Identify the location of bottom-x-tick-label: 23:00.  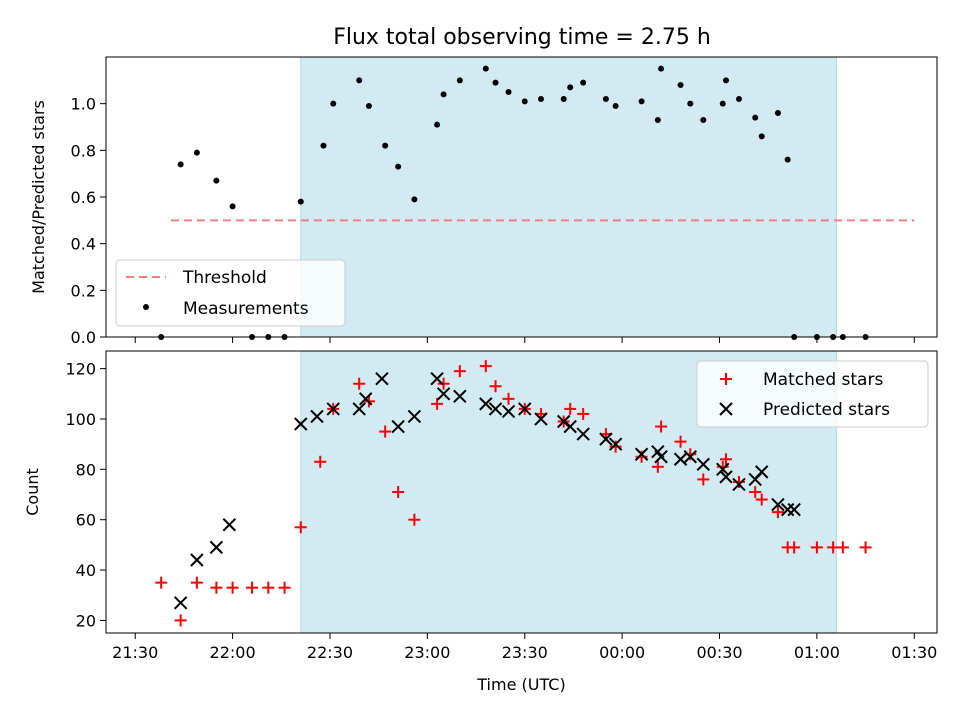
(427, 652).